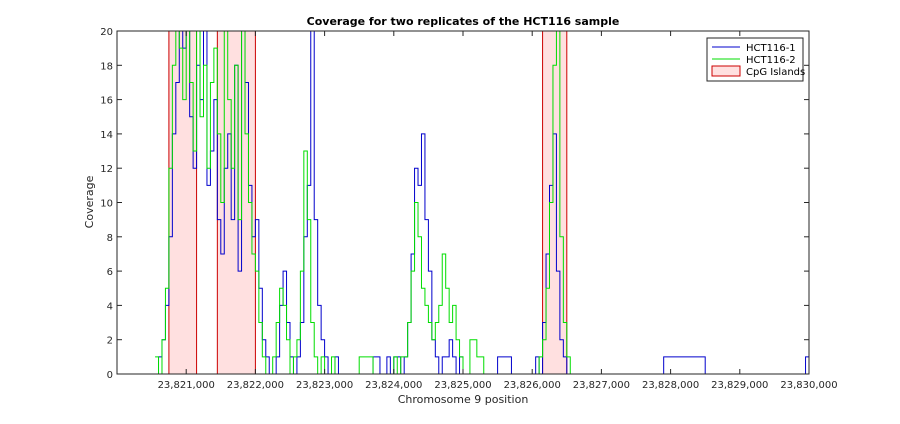  What do you see at coordinates (110, 375) in the screenshot?
I see `y-tick-label: 0` at bounding box center [110, 375].